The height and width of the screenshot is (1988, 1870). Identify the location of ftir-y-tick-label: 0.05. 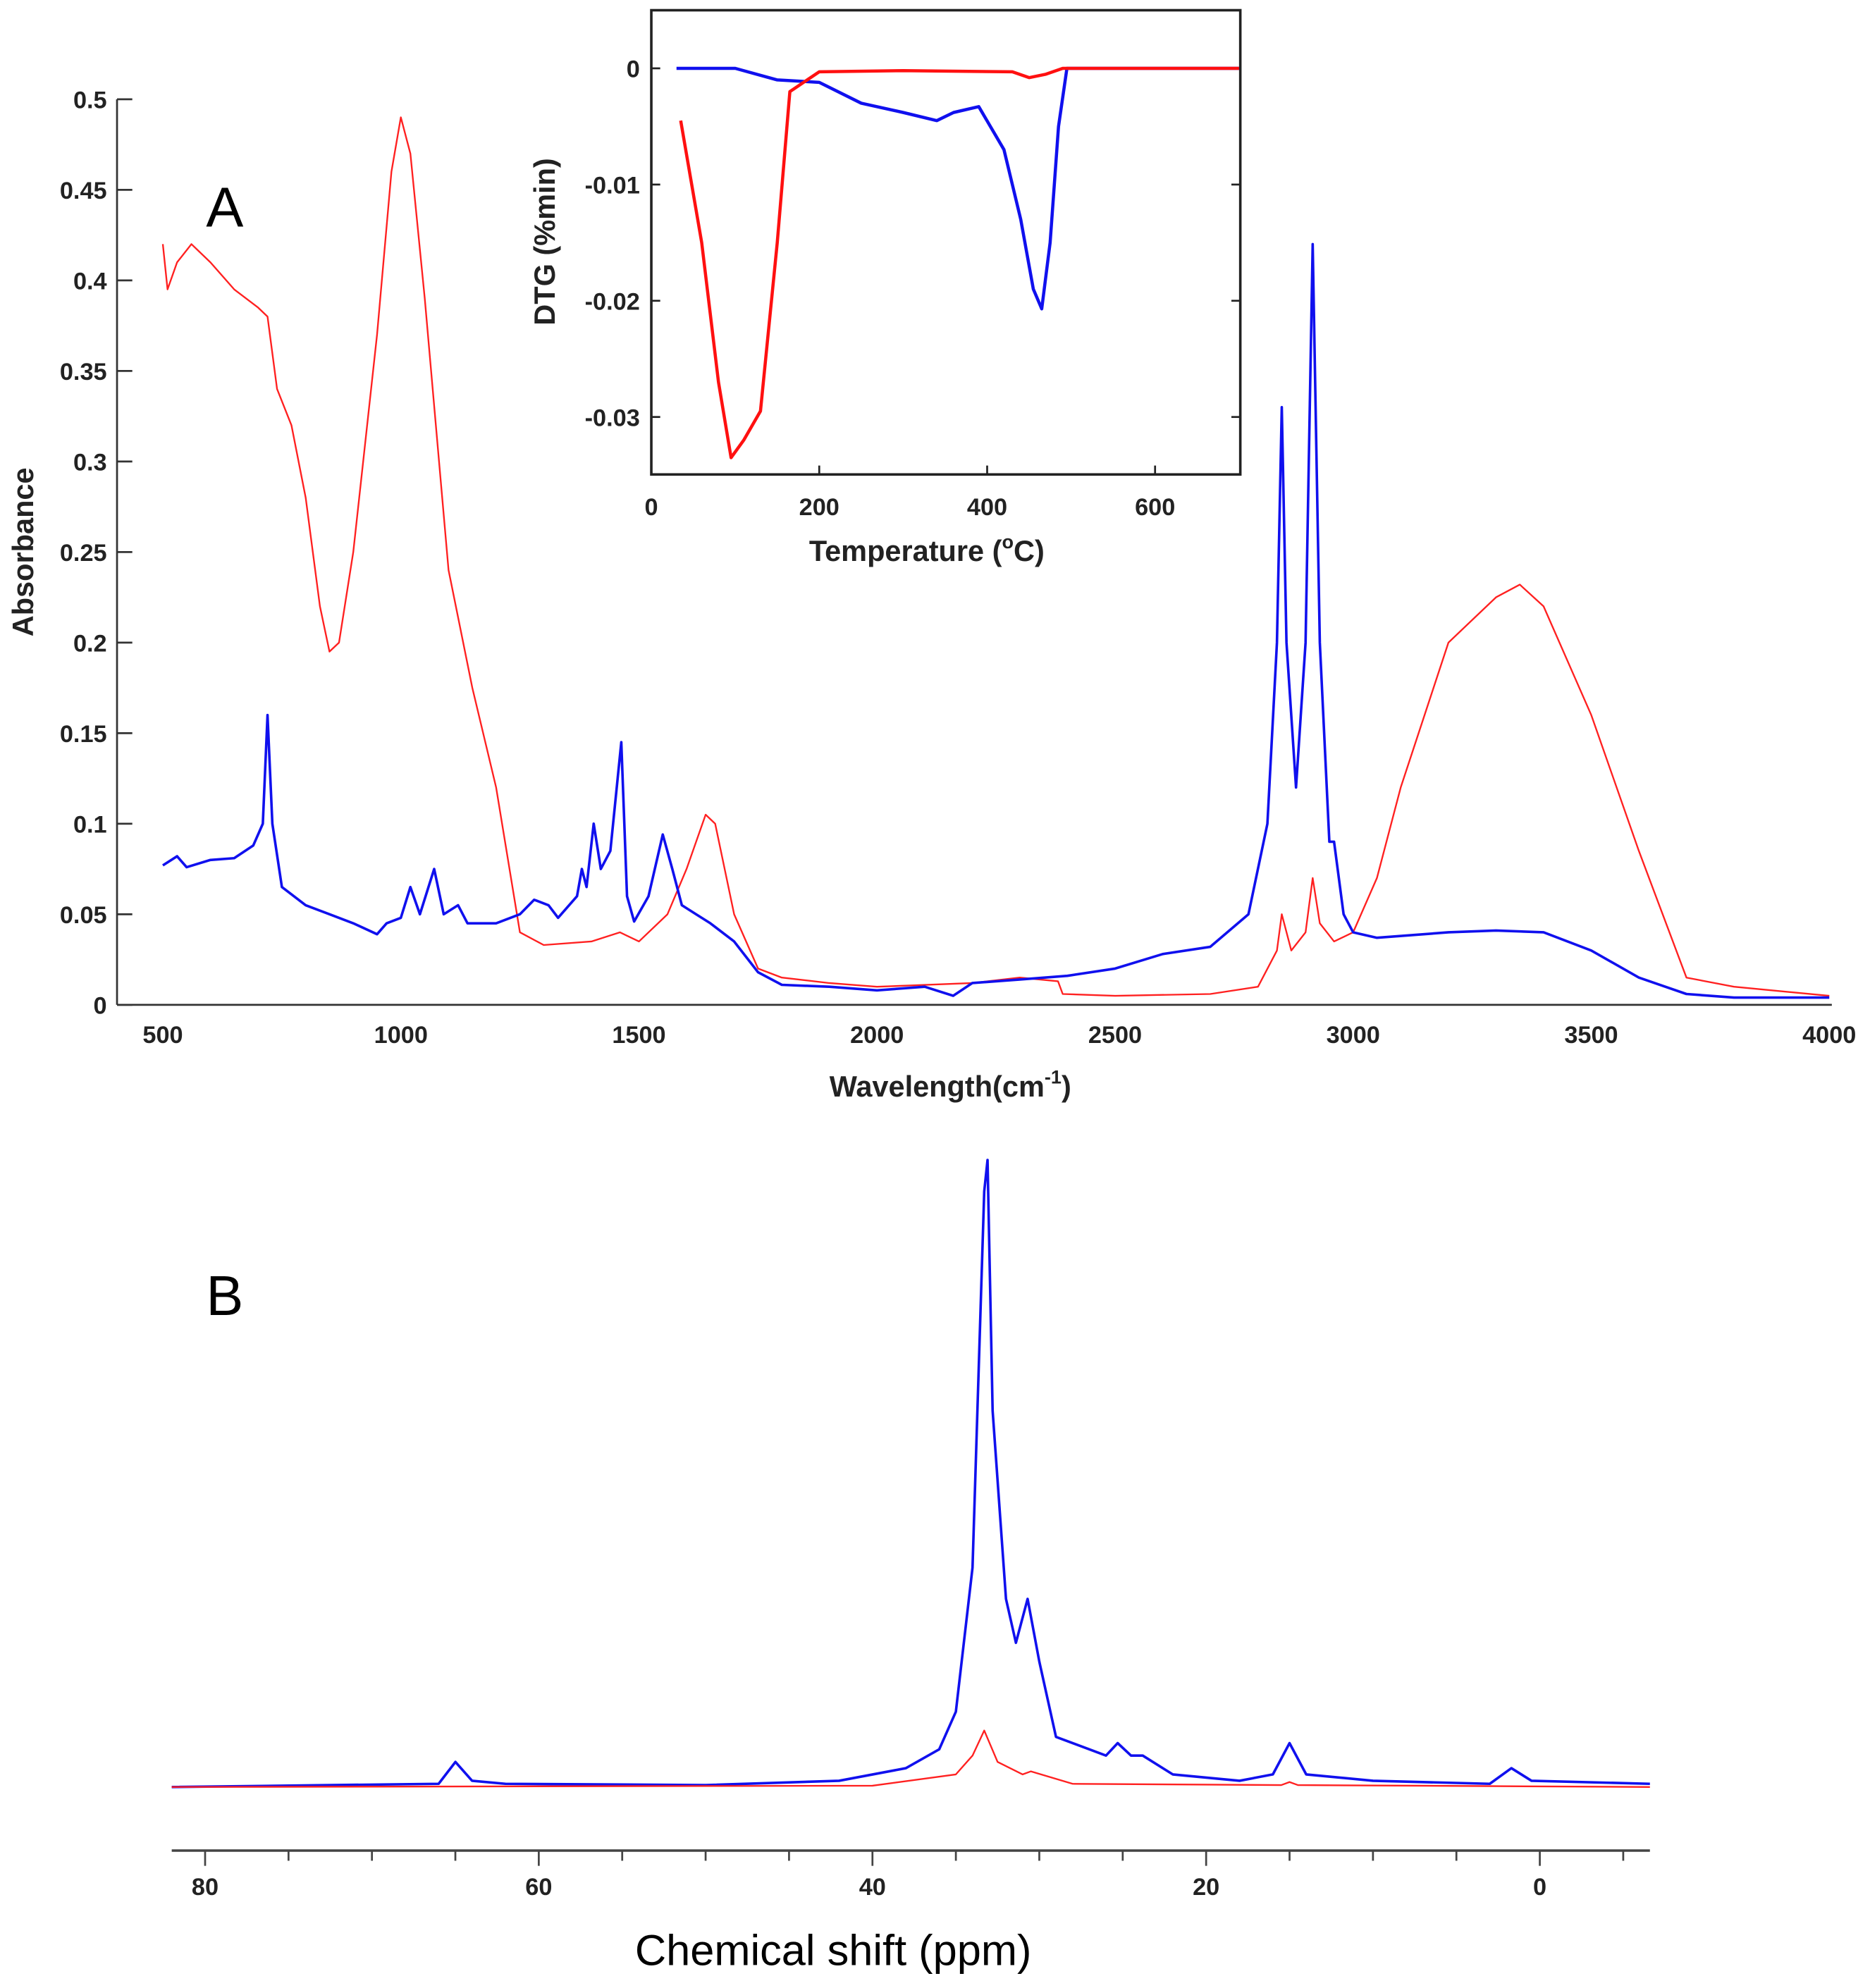
(83, 915).